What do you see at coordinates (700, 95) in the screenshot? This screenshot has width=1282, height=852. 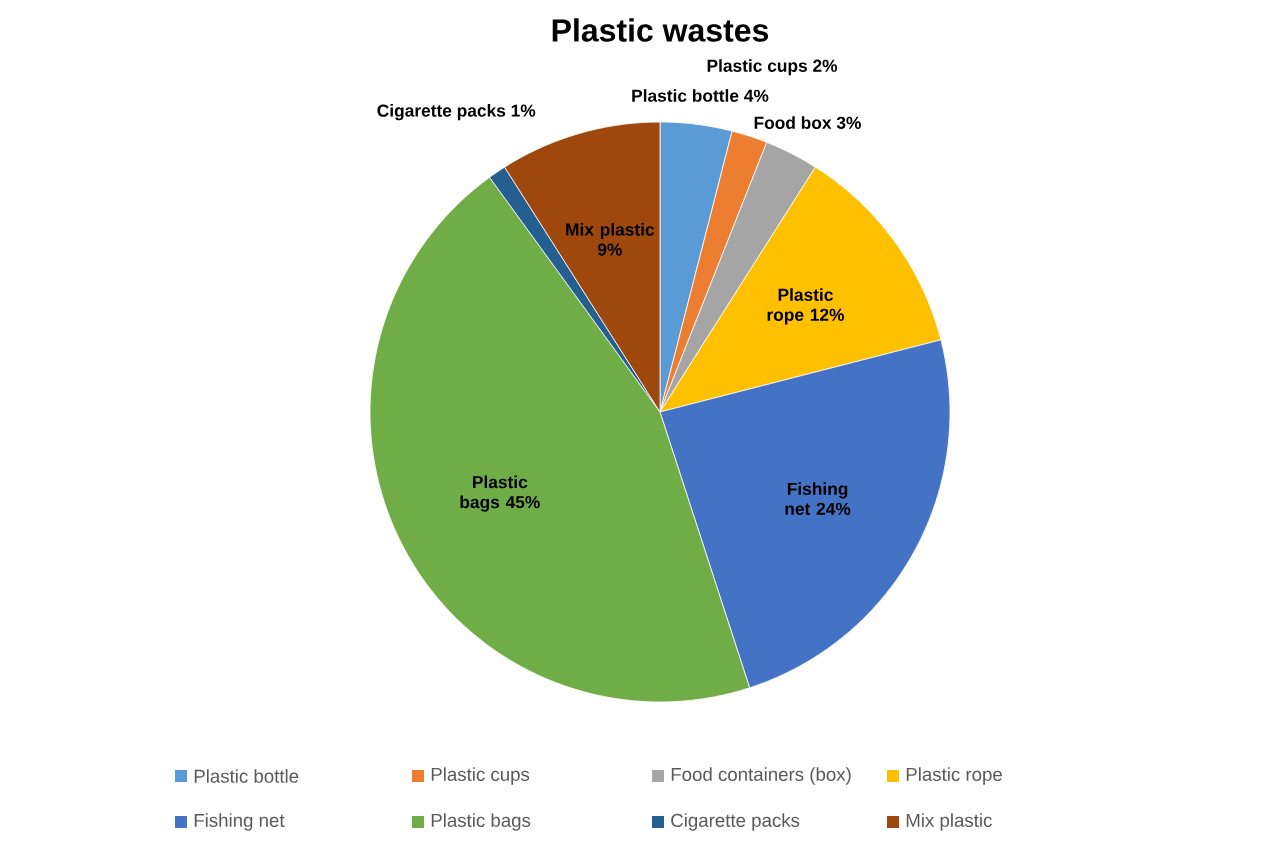 I see `data-label: Plastic bottle 4%` at bounding box center [700, 95].